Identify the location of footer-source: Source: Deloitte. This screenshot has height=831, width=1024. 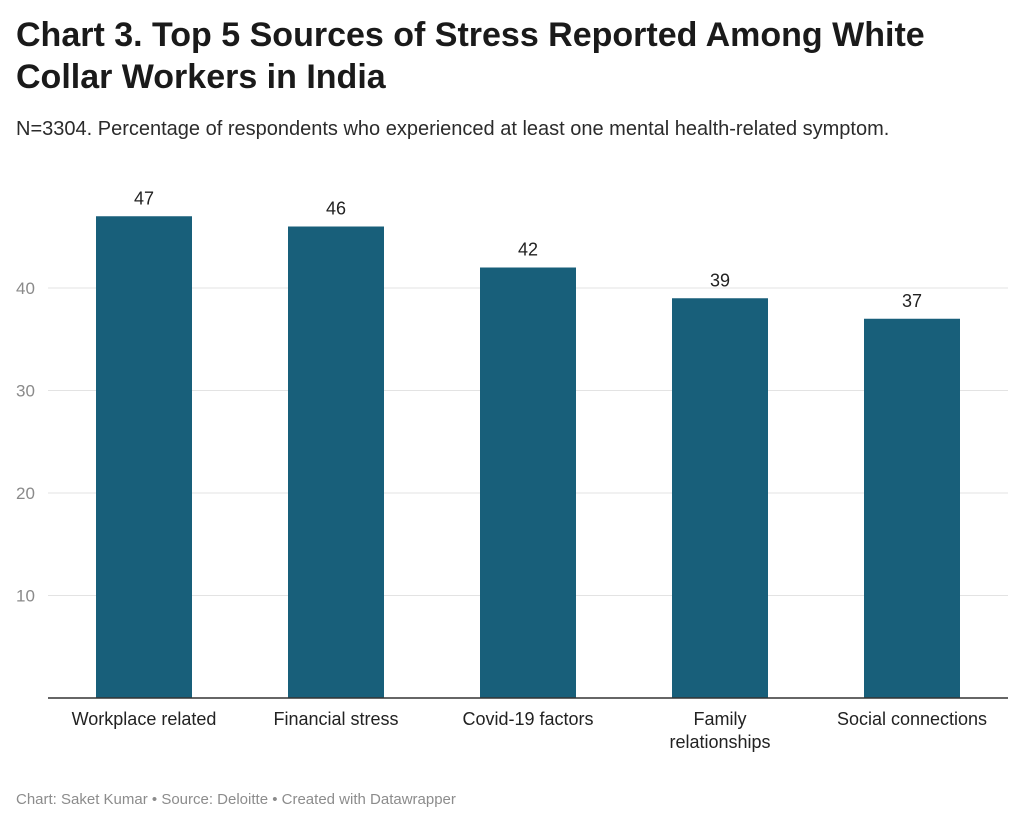
(215, 799).